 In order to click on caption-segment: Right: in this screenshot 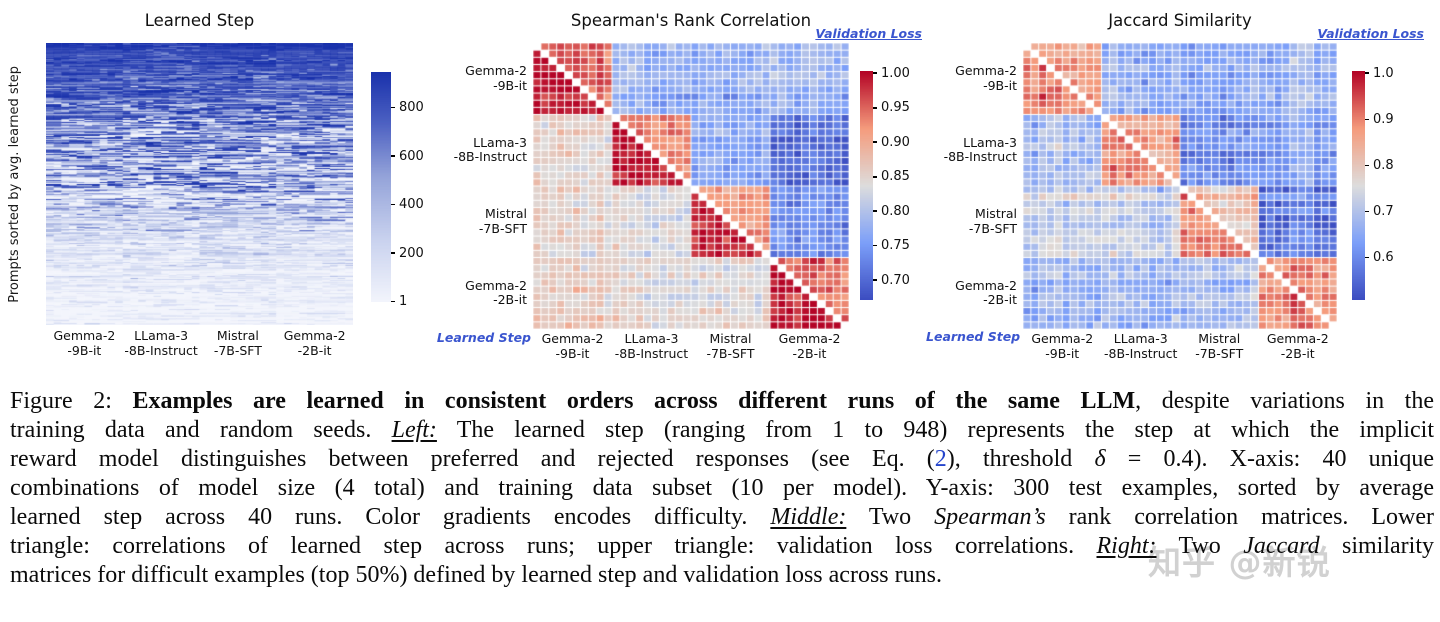, I will do `click(1126, 546)`.